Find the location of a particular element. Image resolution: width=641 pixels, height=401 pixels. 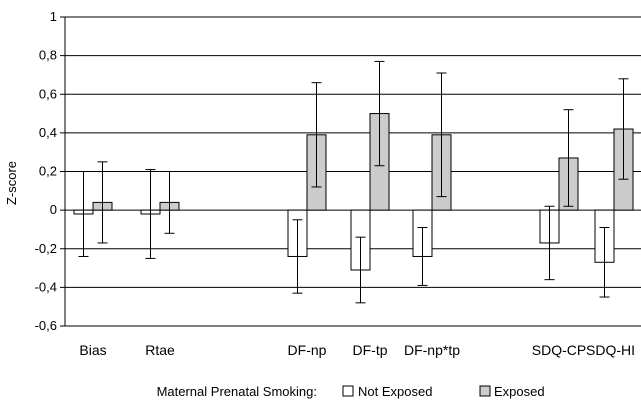

category-labels: Bias Rtae DF-np DF-tp DF-np*tp SDQ-CP SDQ-HI is located at coordinates (357, 350).